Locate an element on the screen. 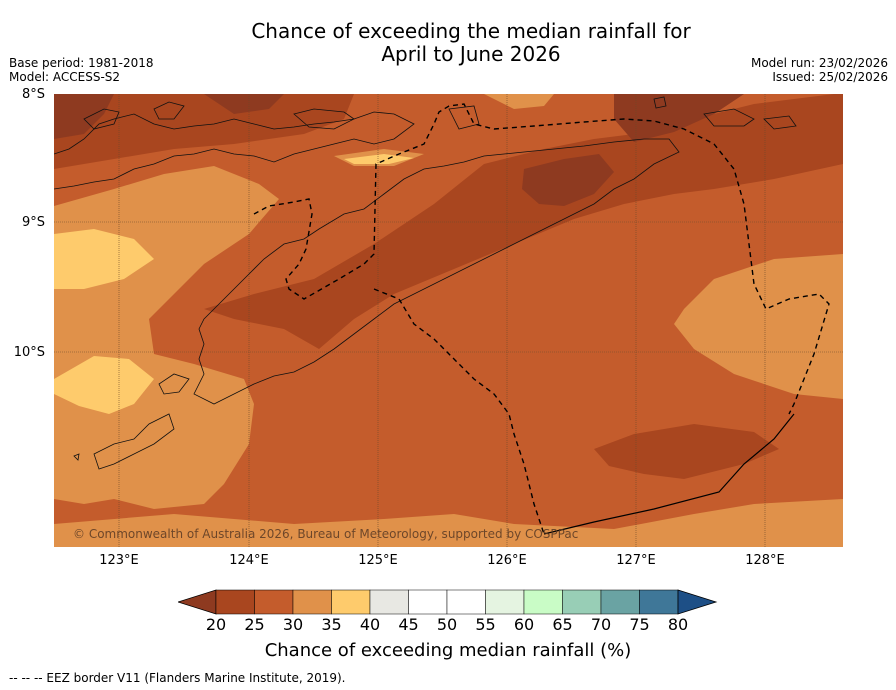 This screenshot has height=690, width=896. model-info: Base period: 1981-2018 Model: ACCESS-S2 is located at coordinates (81, 70).